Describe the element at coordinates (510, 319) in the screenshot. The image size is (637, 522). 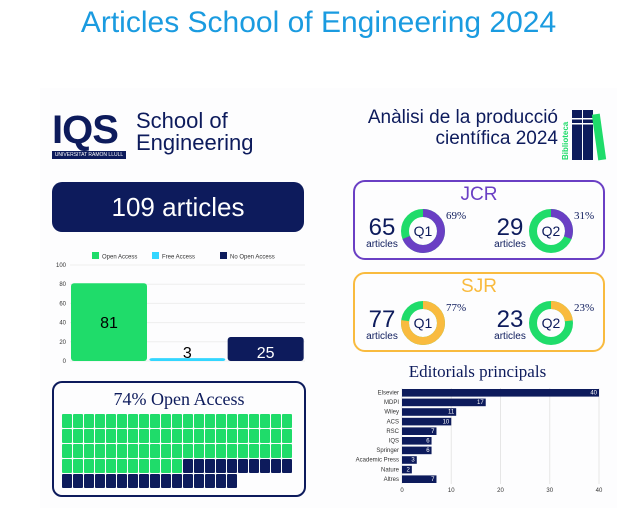
I see `article-count: 23` at that location.